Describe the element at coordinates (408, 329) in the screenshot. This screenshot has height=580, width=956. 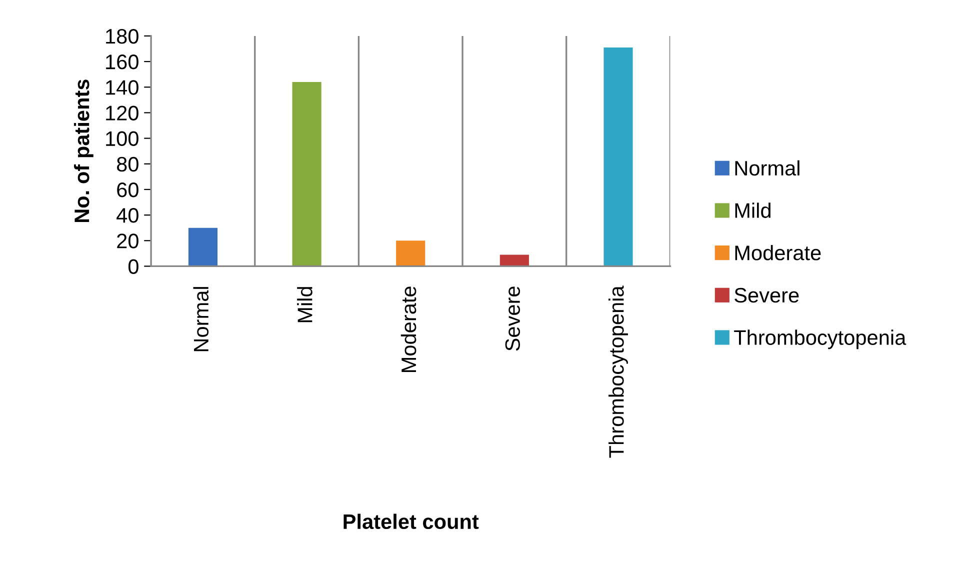
I see `x-tick-label: Moderate` at that location.